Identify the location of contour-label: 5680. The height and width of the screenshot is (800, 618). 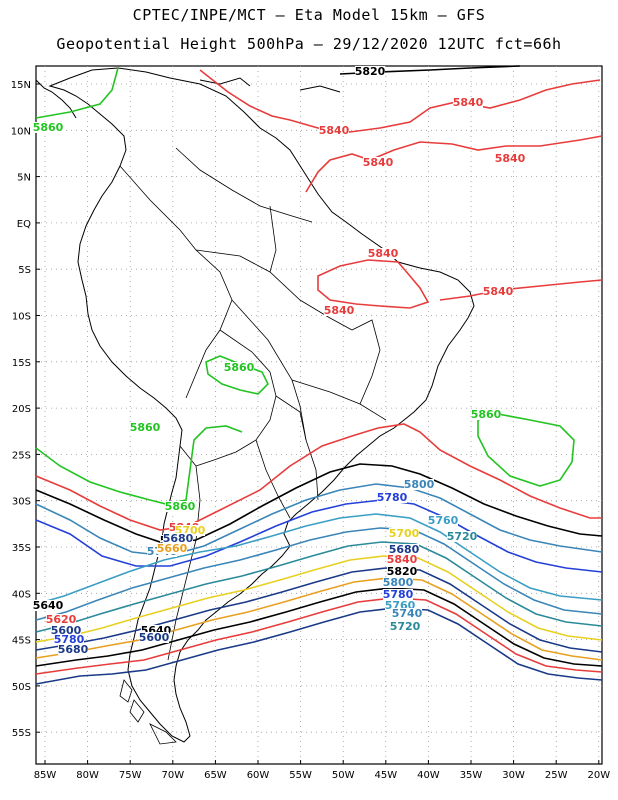
(404, 549).